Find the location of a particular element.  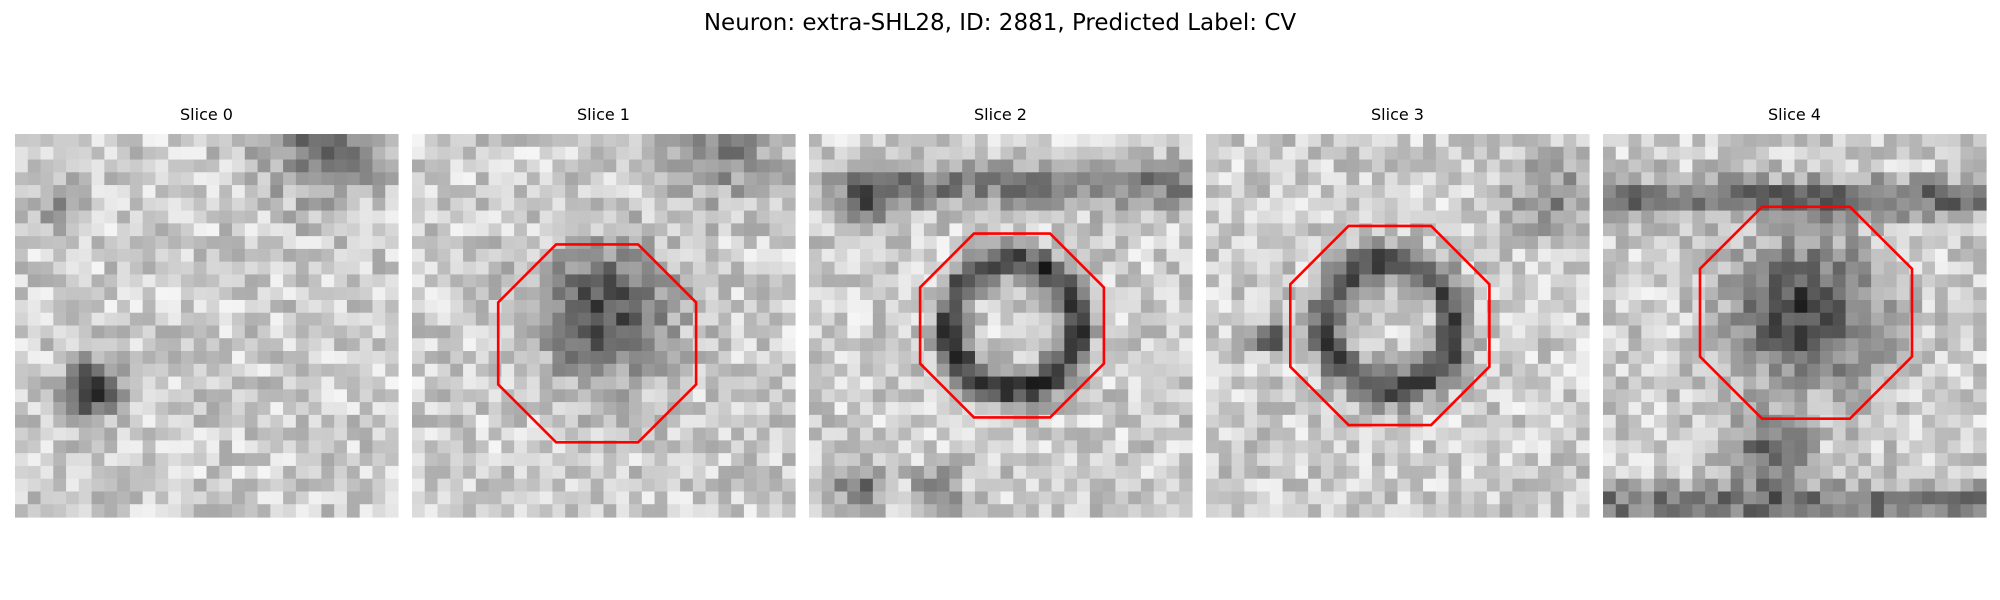

panel-title: Slice 4 is located at coordinates (1794, 114).